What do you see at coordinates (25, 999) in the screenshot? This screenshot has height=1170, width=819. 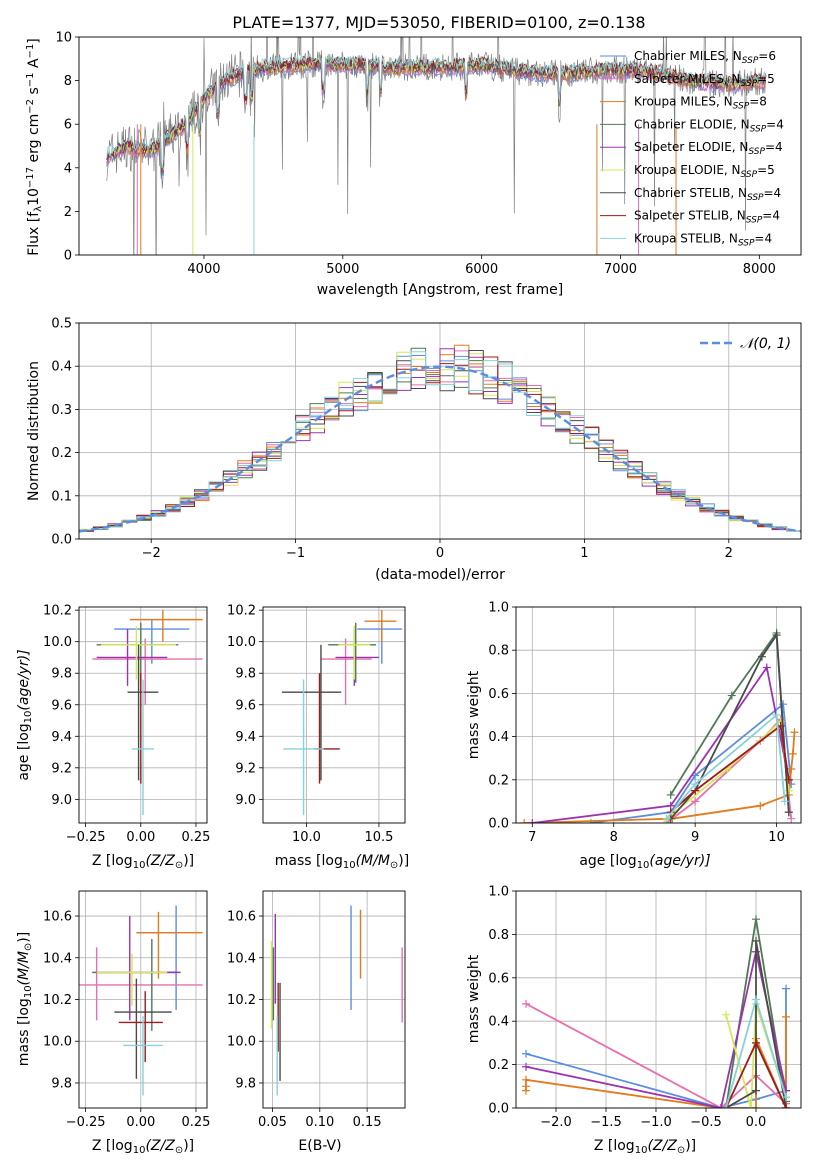 I see `mass-vs-Z-ylabel: mass [log10(M/M⊙)]` at bounding box center [25, 999].